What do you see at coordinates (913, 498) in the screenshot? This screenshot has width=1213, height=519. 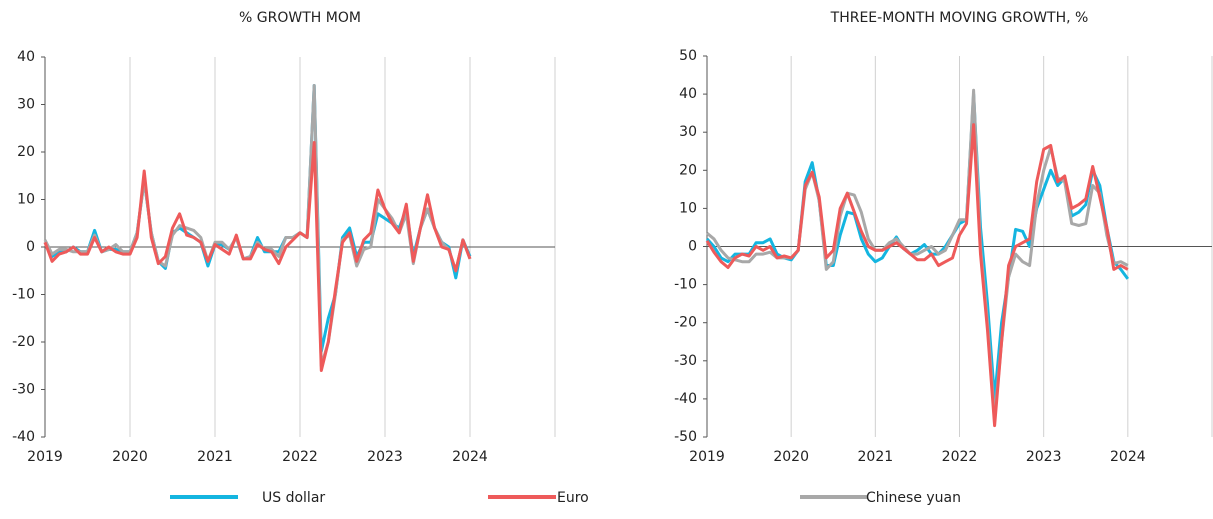 I see `legend-label: Chinese yuan` at bounding box center [913, 498].